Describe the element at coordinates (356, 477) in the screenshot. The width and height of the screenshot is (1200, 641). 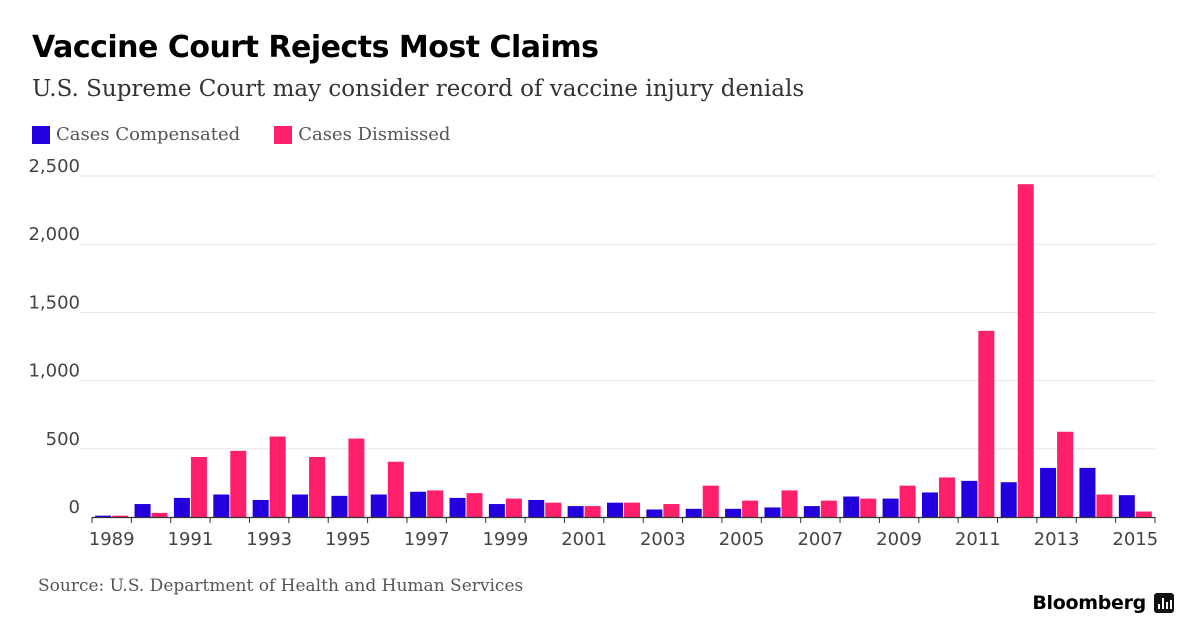
I see `bar-dismissed-1995` at that location.